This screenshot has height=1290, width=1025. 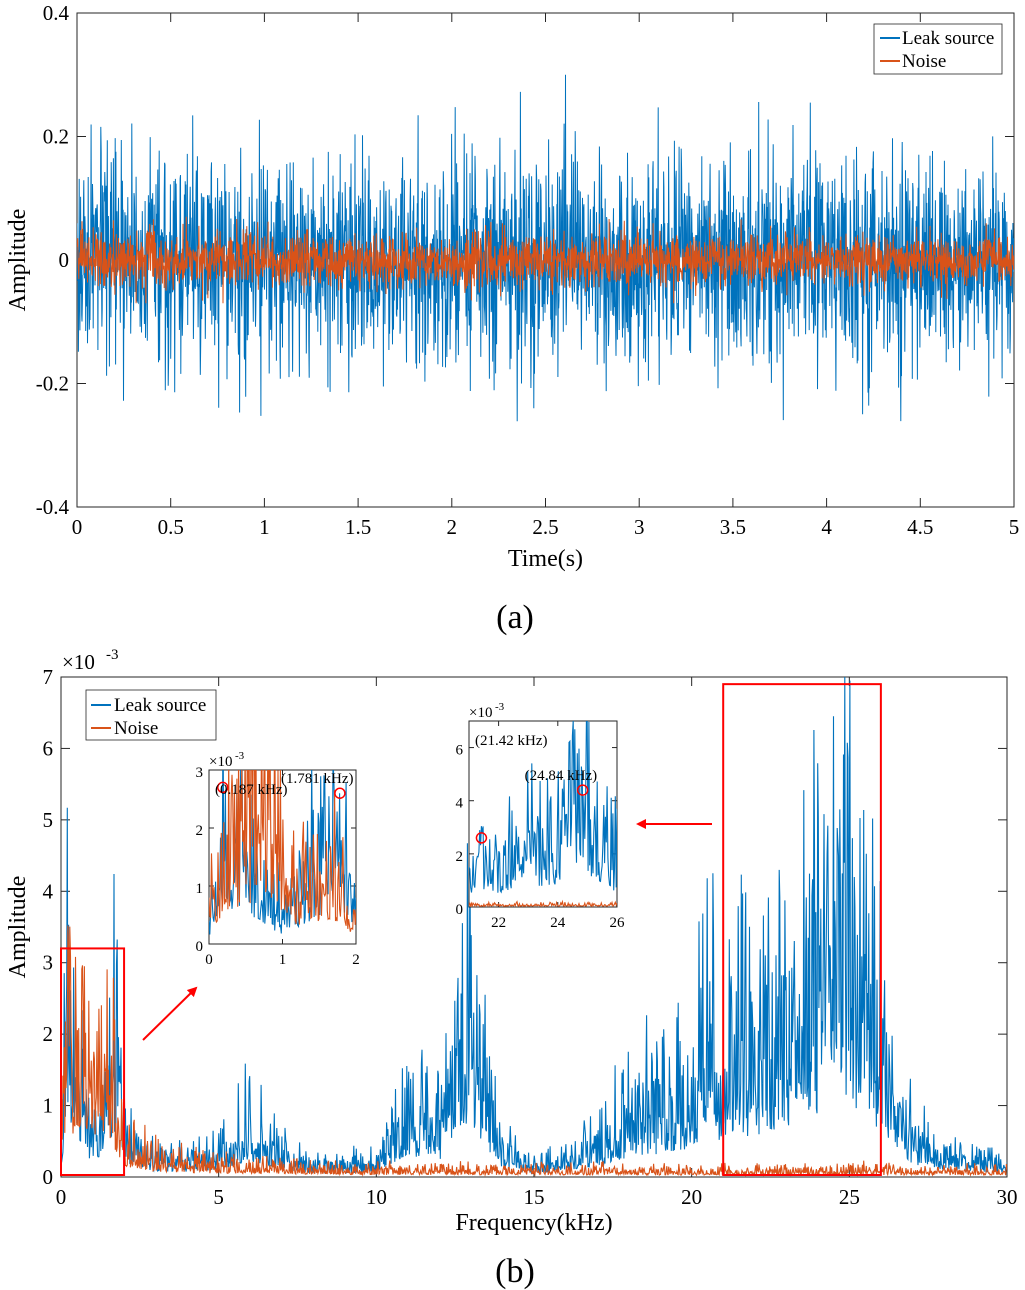 What do you see at coordinates (48, 748) in the screenshot?
I see `panel-b-y-tick-label: 6` at bounding box center [48, 748].